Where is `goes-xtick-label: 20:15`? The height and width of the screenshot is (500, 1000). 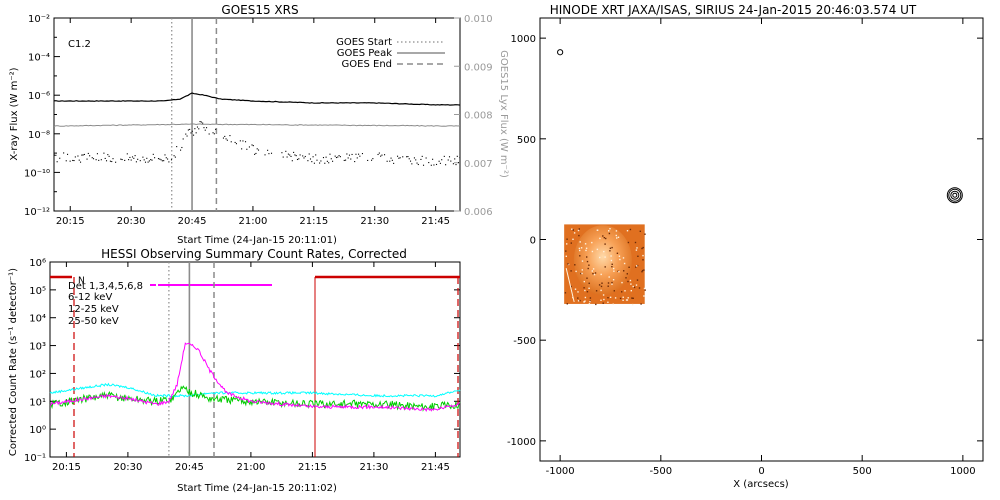 goes-xtick-label: 20:15 is located at coordinates (70, 221).